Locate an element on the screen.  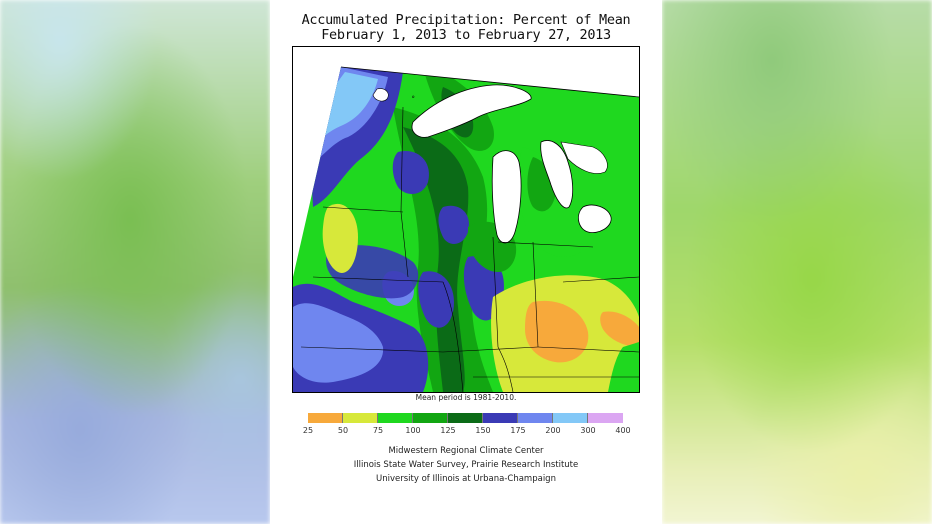
color-legend is located at coordinates (465, 418).